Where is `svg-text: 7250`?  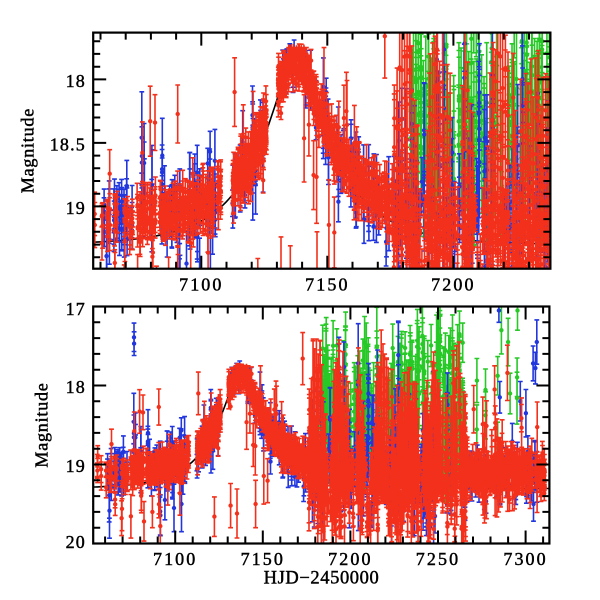 svg-text: 7250 is located at coordinates (438, 559).